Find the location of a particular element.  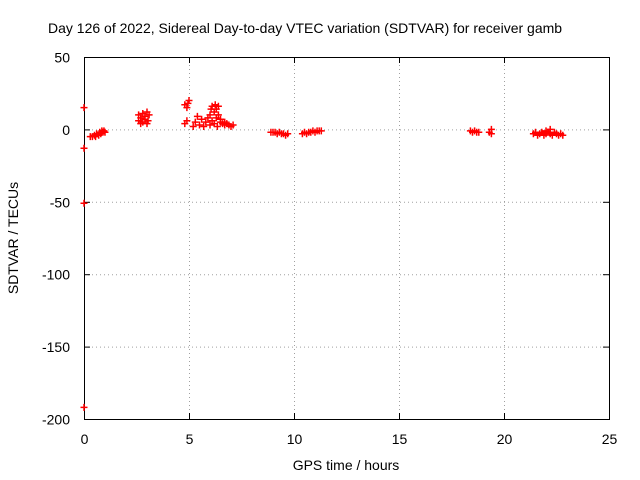

x-tick-label: 10 is located at coordinates (295, 439).